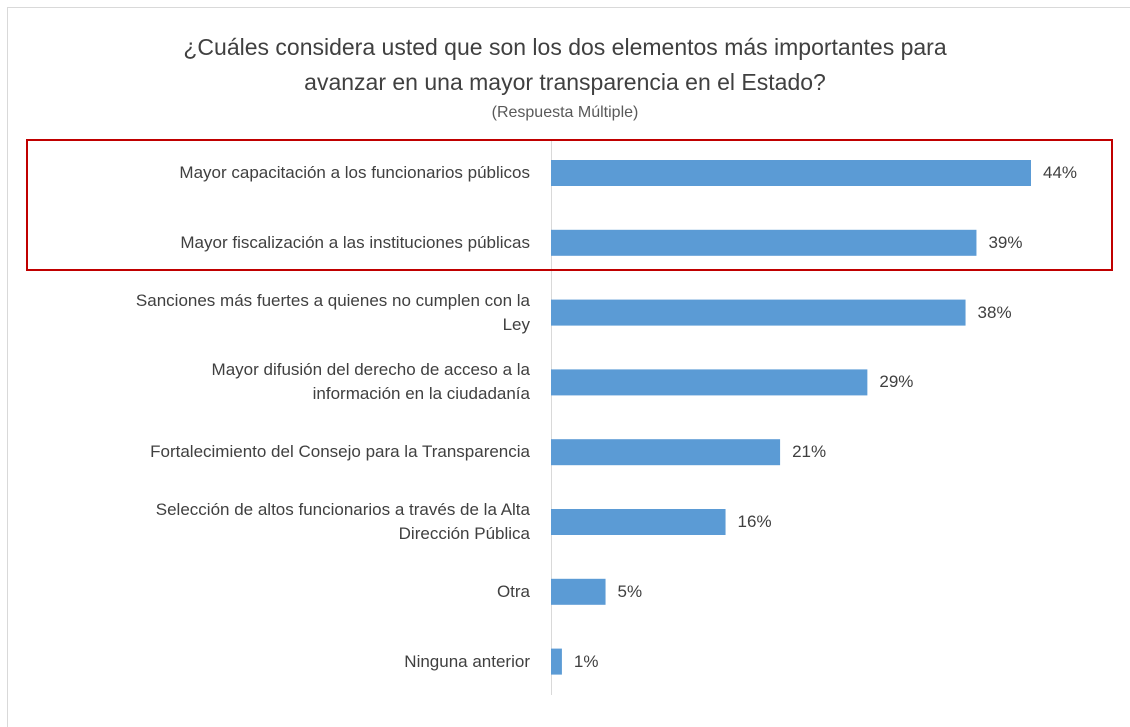 This screenshot has width=1130, height=727. Describe the element at coordinates (513, 591) in the screenshot. I see `category-label: Otra` at that location.